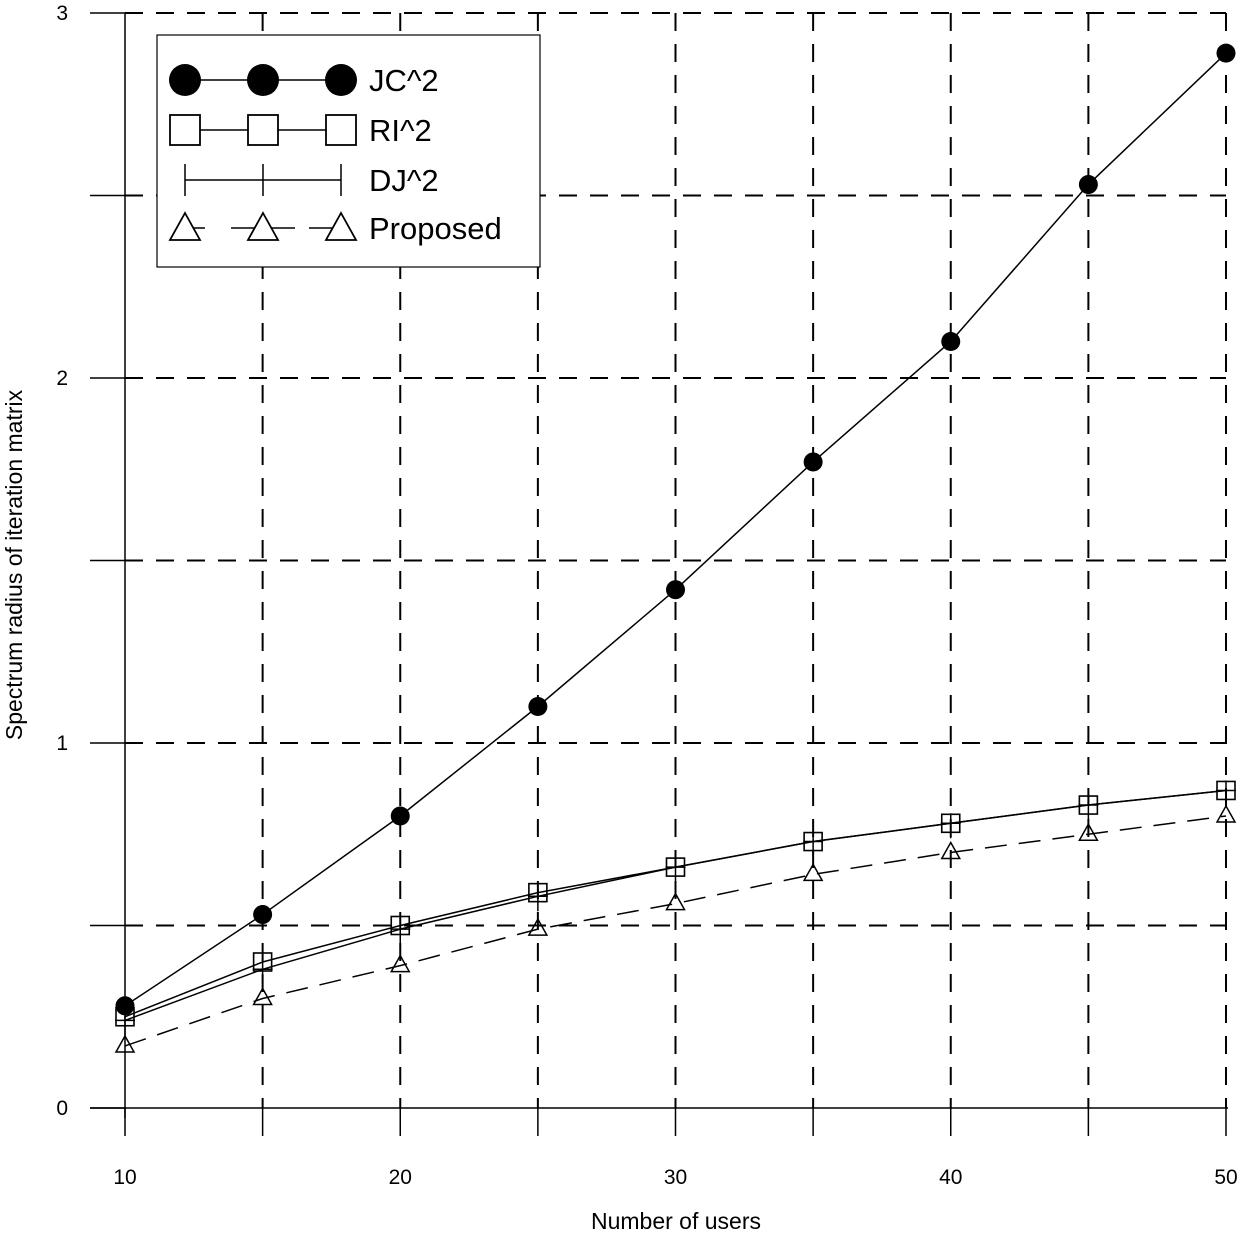  I want to click on x-axis-title: Number of users, so click(676, 1221).